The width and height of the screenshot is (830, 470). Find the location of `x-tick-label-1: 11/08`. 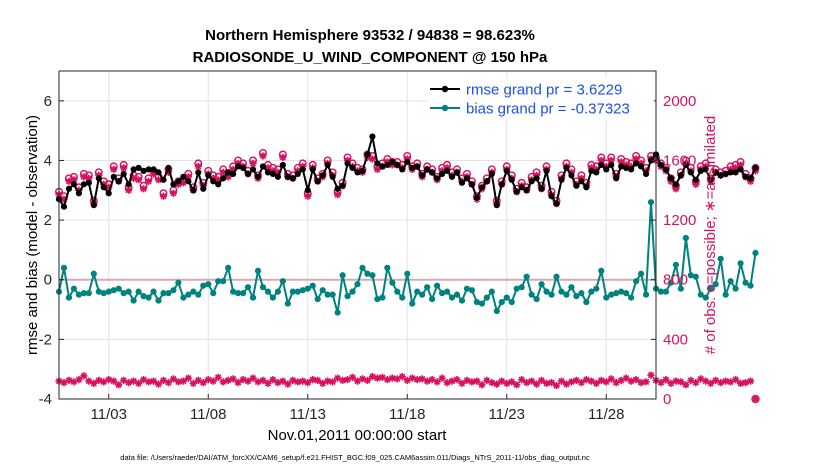

x-tick-label-1: 11/08 is located at coordinates (208, 414).